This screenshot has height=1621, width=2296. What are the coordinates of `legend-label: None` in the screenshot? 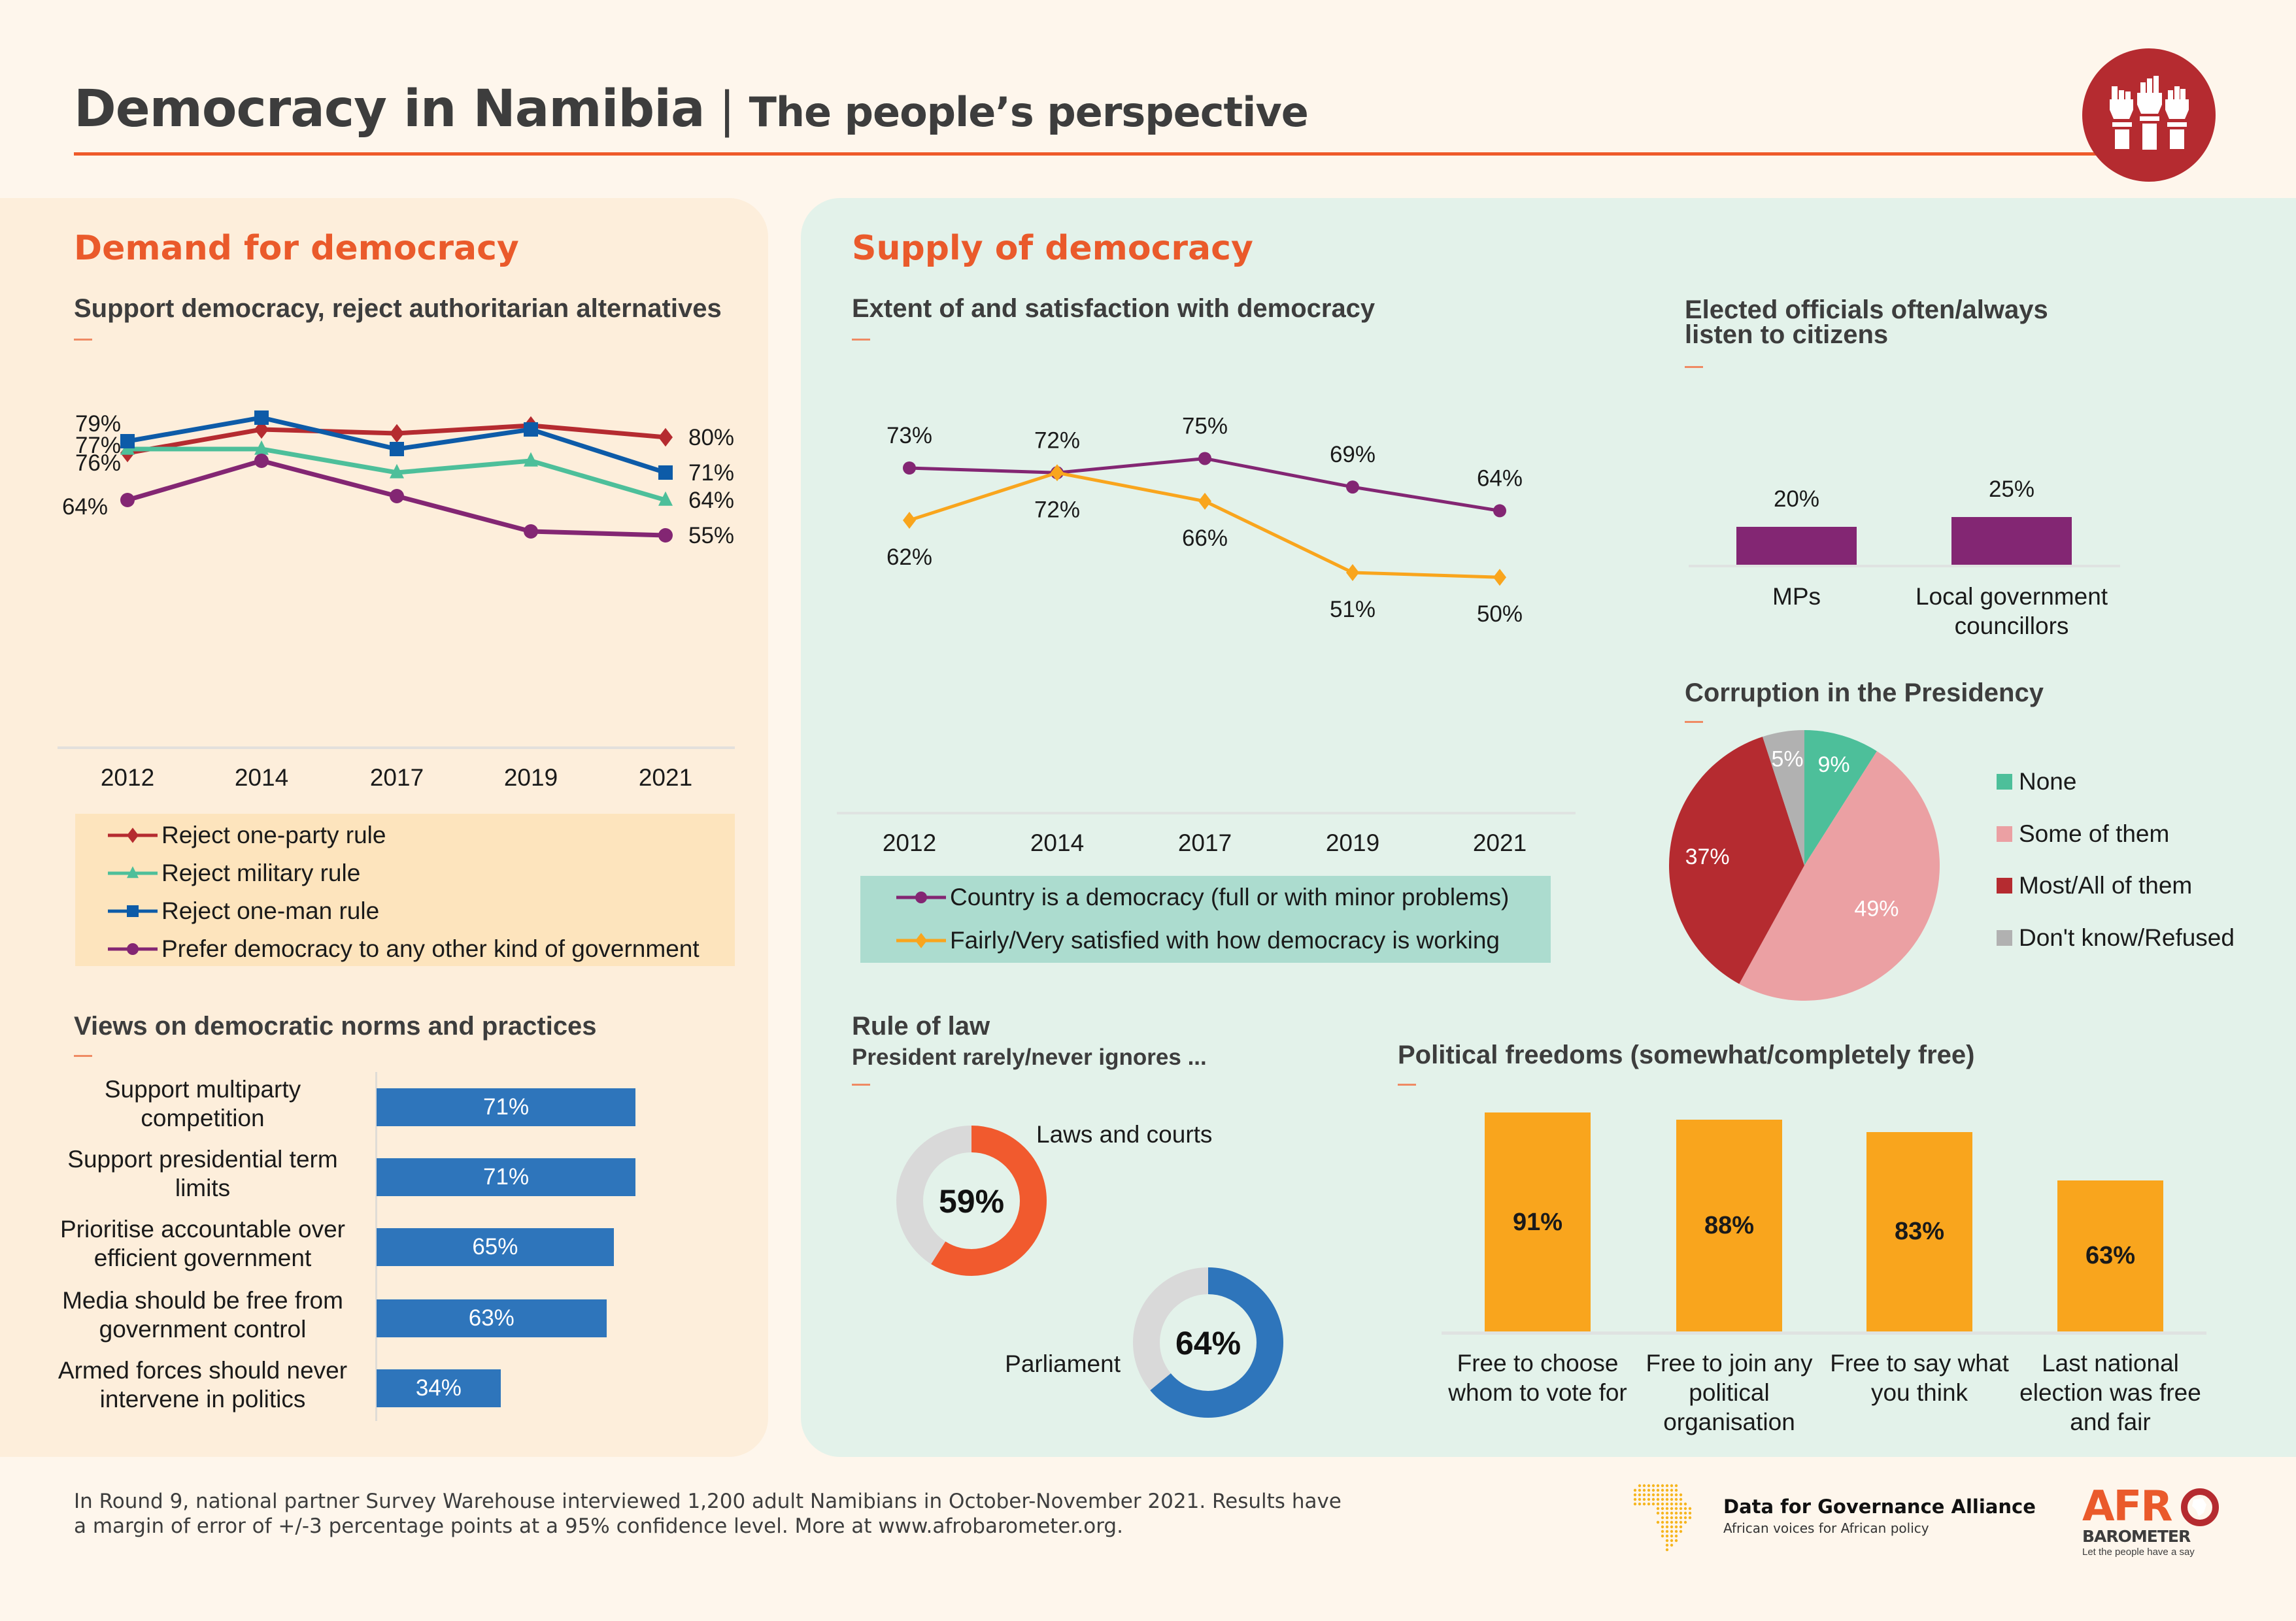 It's located at (2048, 781).